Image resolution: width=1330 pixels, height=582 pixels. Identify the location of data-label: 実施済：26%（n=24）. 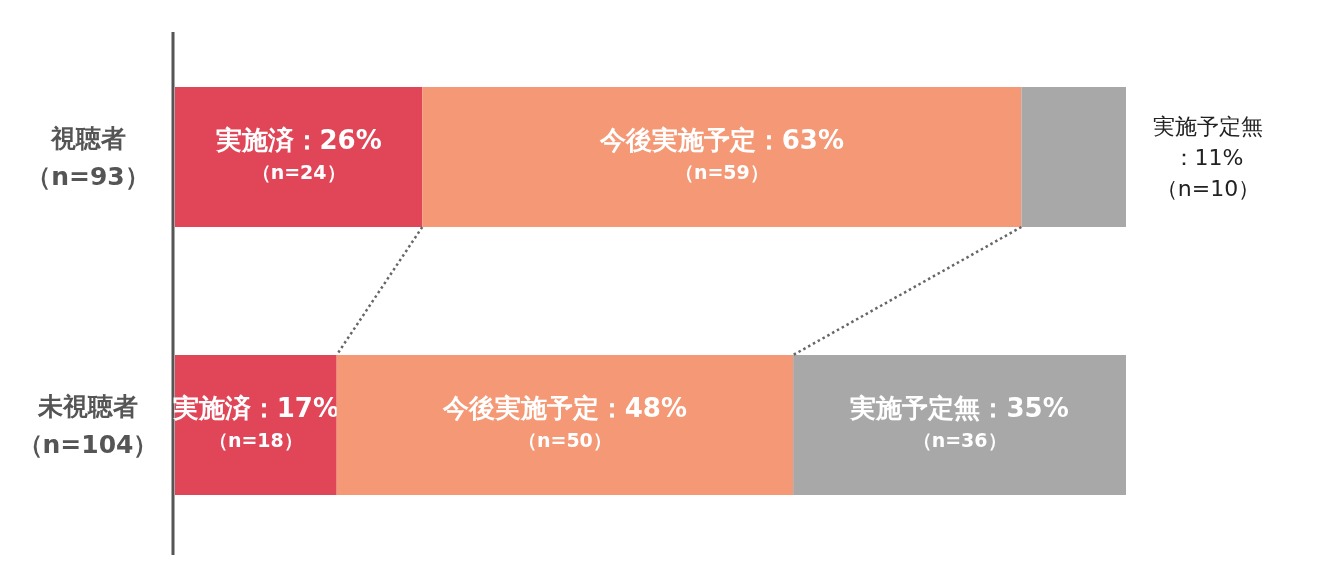
(298, 153).